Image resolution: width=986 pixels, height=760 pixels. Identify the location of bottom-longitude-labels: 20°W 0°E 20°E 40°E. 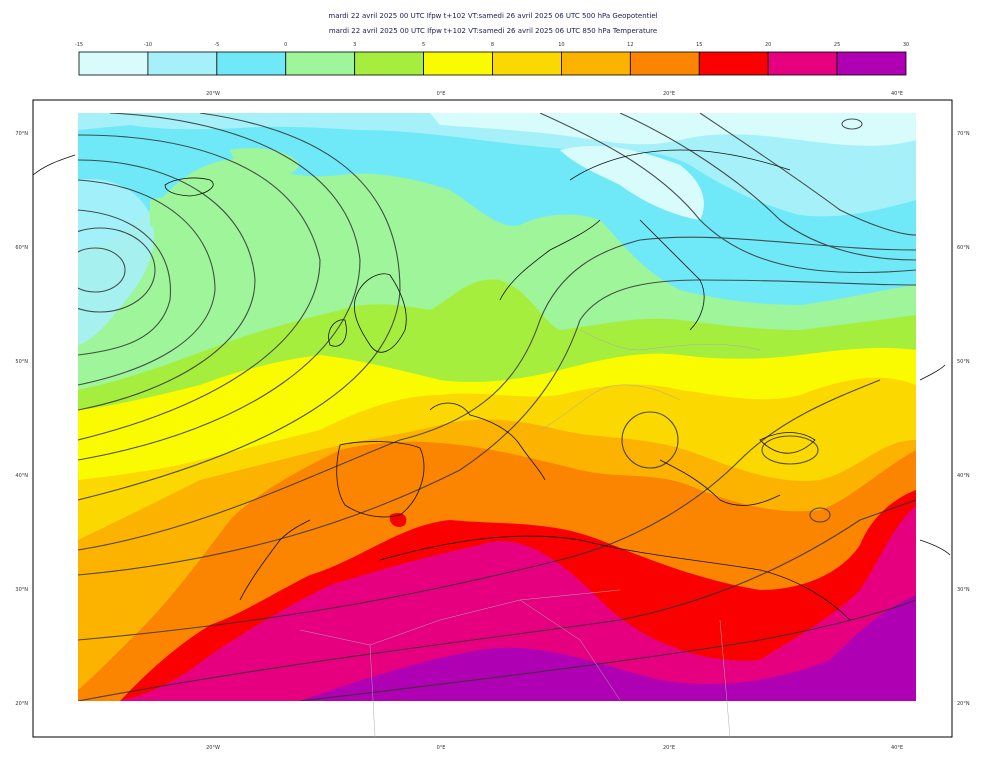
(554, 748).